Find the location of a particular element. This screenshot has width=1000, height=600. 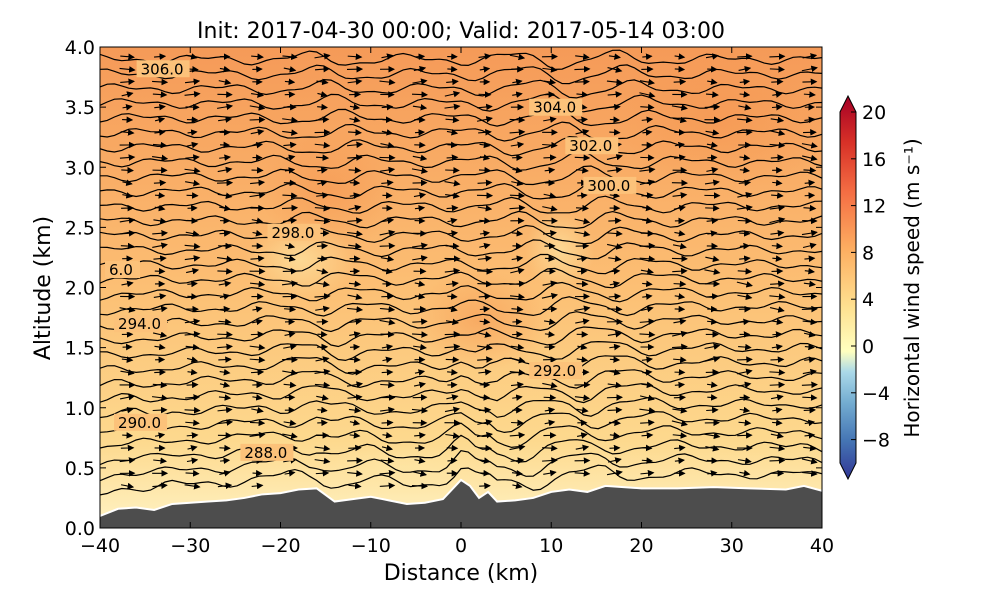

contour-label: 298.0 is located at coordinates (292, 233).